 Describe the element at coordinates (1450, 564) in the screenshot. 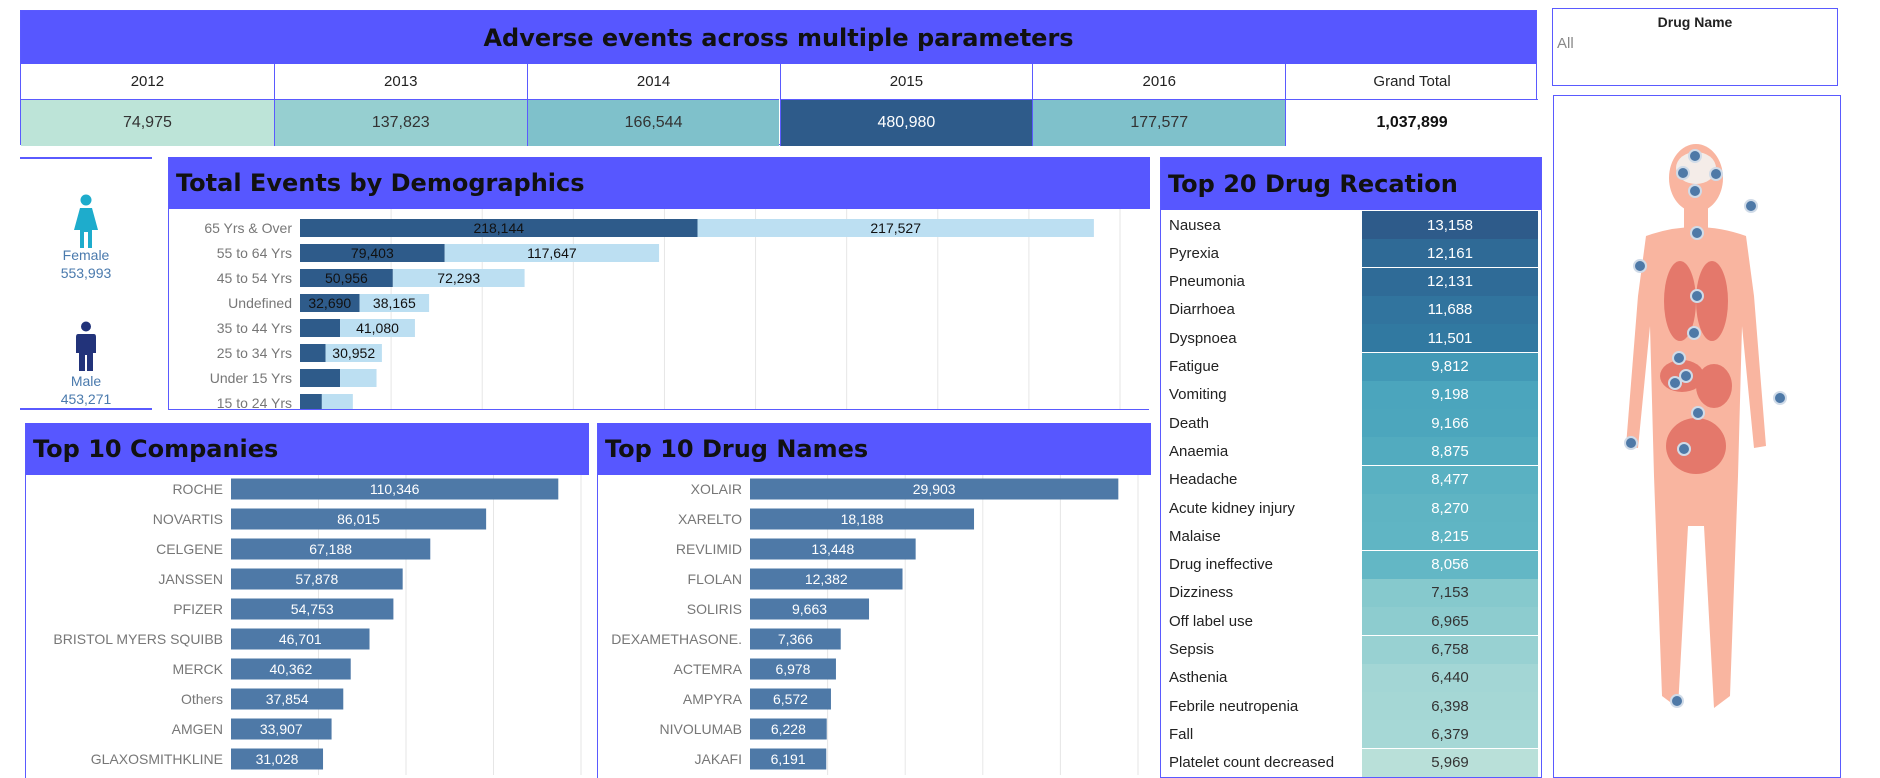

I see `reaction-value: 8,056` at that location.